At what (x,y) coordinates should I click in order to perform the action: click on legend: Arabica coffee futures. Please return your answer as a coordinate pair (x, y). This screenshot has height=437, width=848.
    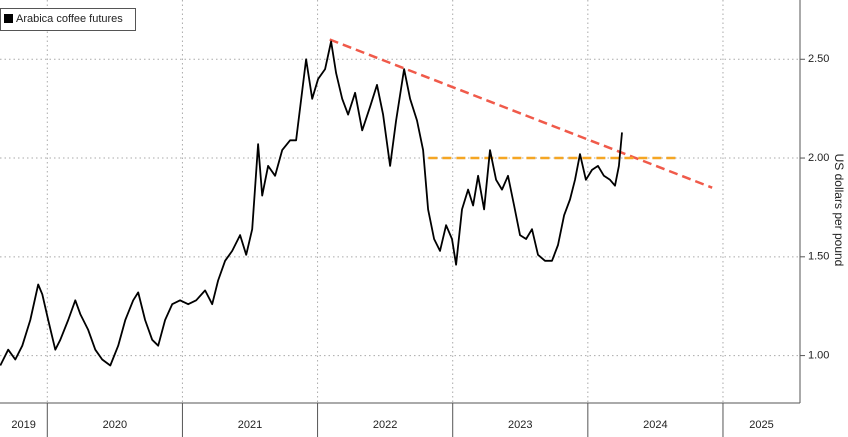
    Looking at the image, I should click on (68, 19).